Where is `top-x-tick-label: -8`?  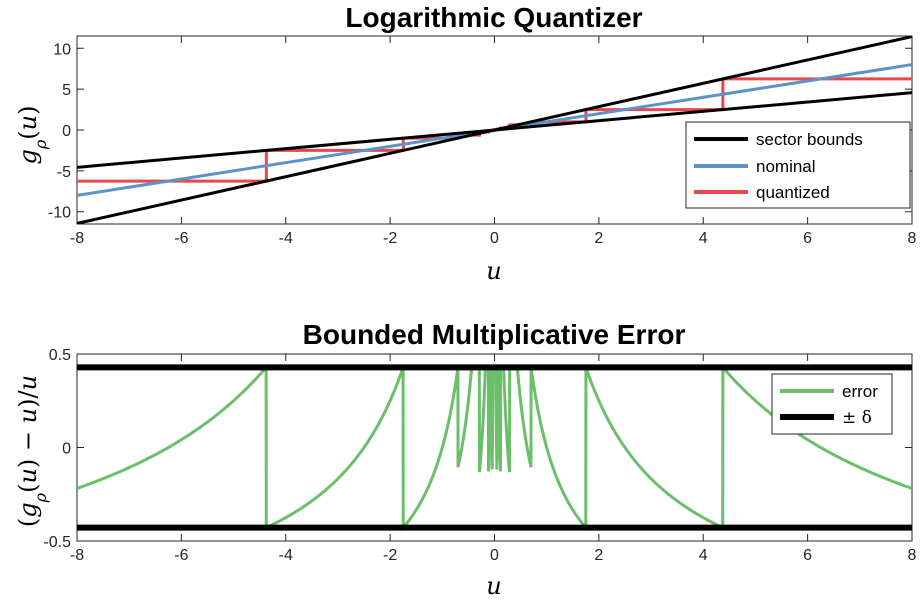
top-x-tick-label: -8 is located at coordinates (77, 238).